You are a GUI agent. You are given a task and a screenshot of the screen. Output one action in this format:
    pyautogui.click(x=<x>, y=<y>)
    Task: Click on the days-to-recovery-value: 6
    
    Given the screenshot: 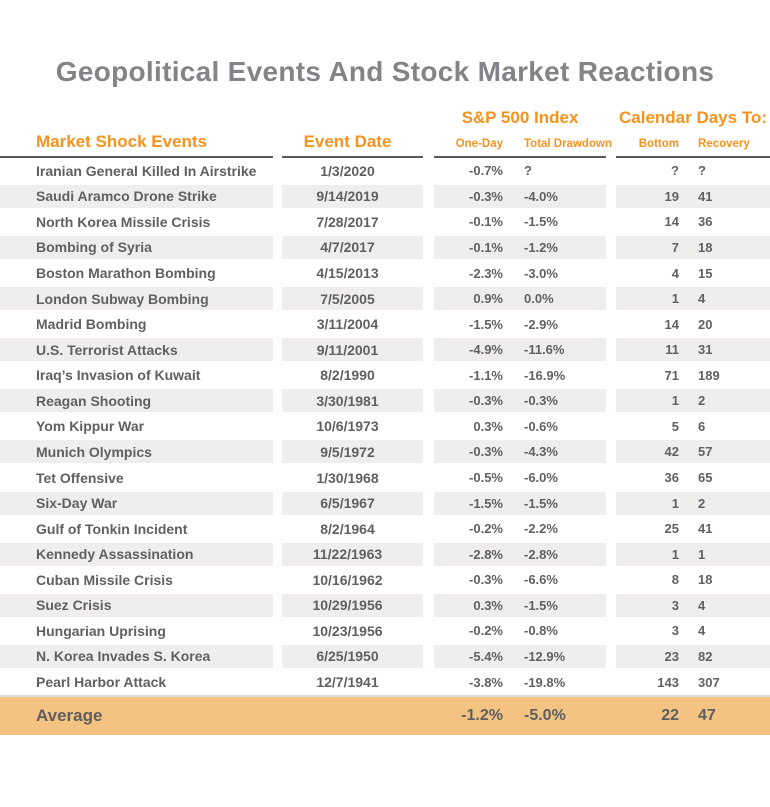 What is the action you would take?
    pyautogui.click(x=702, y=426)
    